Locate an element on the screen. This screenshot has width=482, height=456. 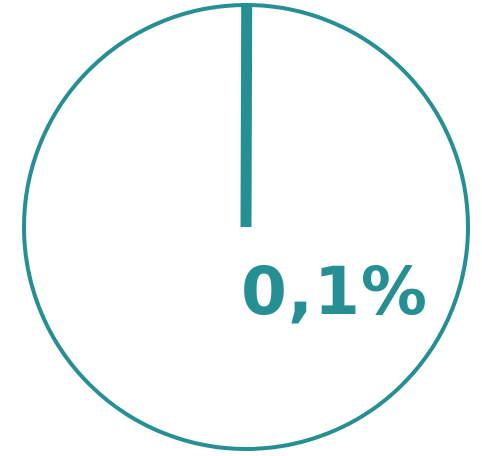
data-label: 0,1% is located at coordinates (334, 291).